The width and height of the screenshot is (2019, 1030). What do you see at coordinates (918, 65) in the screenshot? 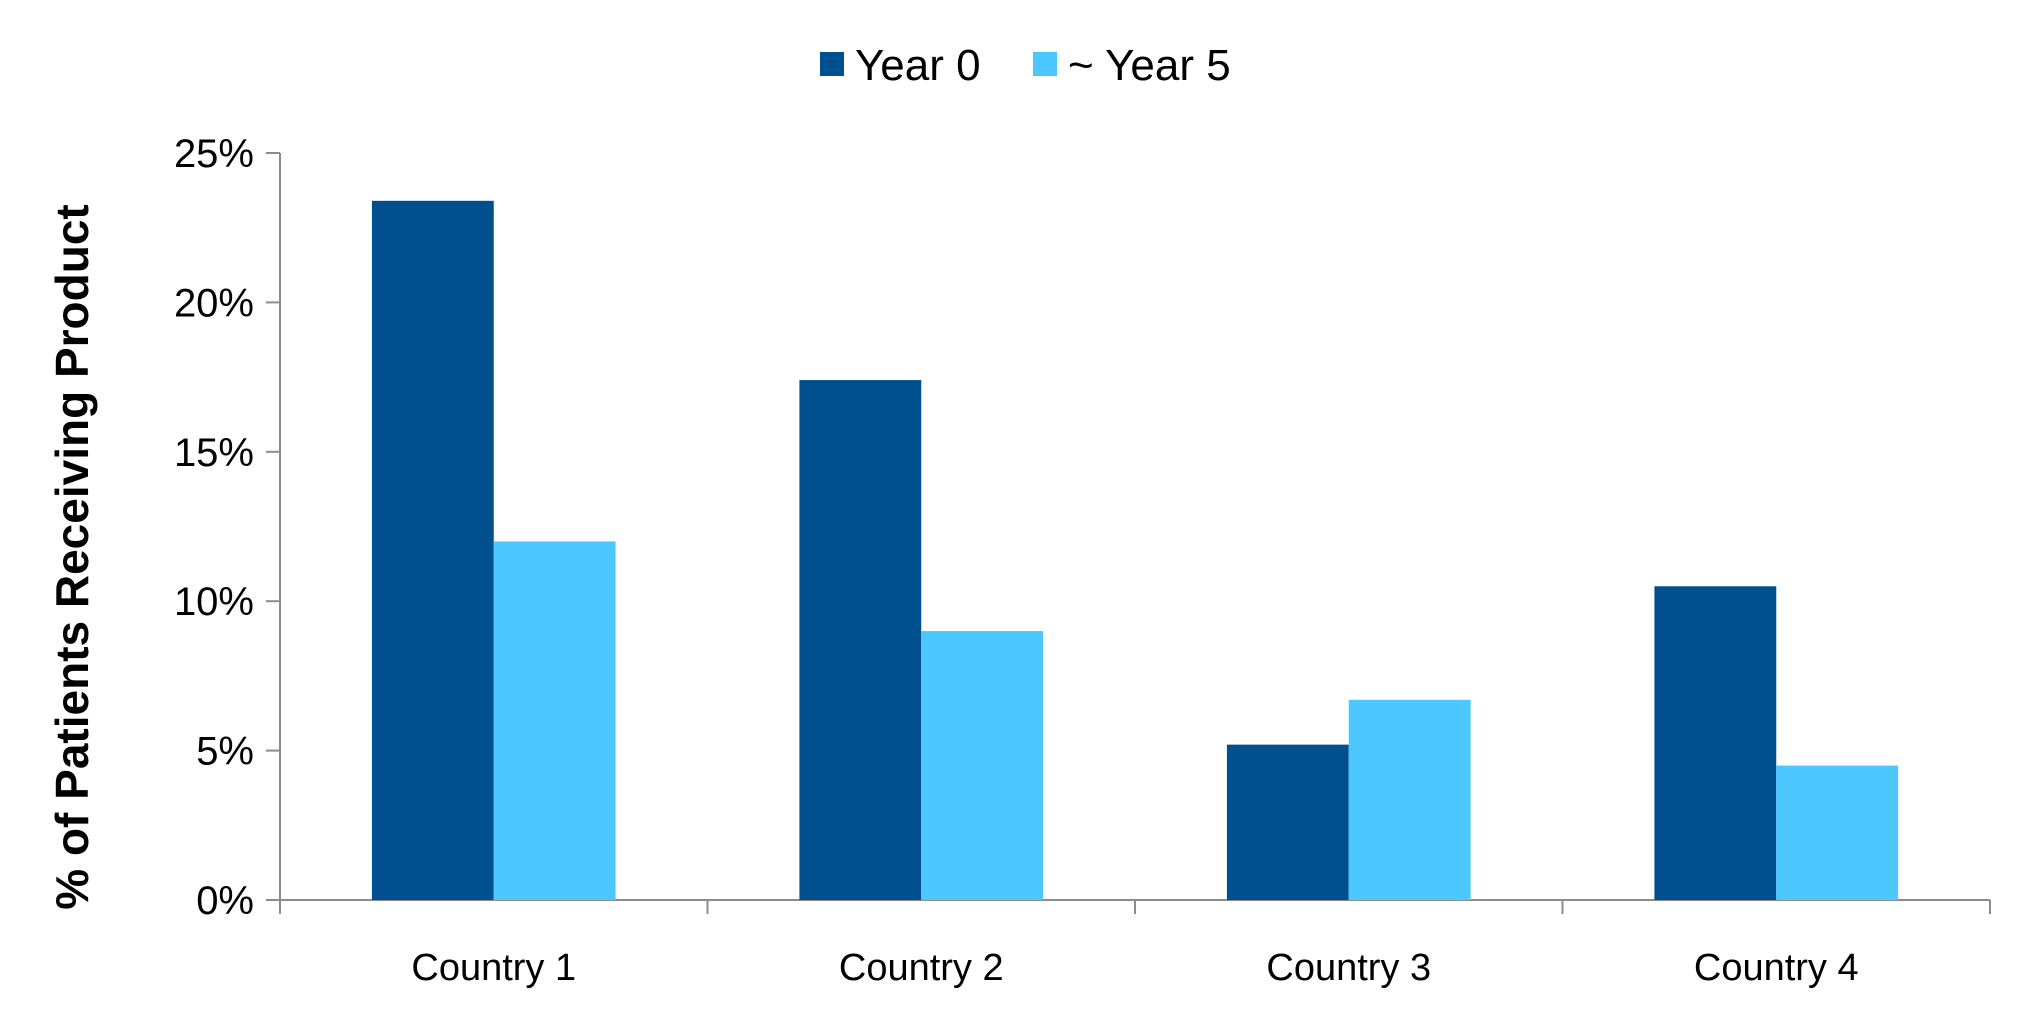
I see `legend-label: Year 0` at bounding box center [918, 65].